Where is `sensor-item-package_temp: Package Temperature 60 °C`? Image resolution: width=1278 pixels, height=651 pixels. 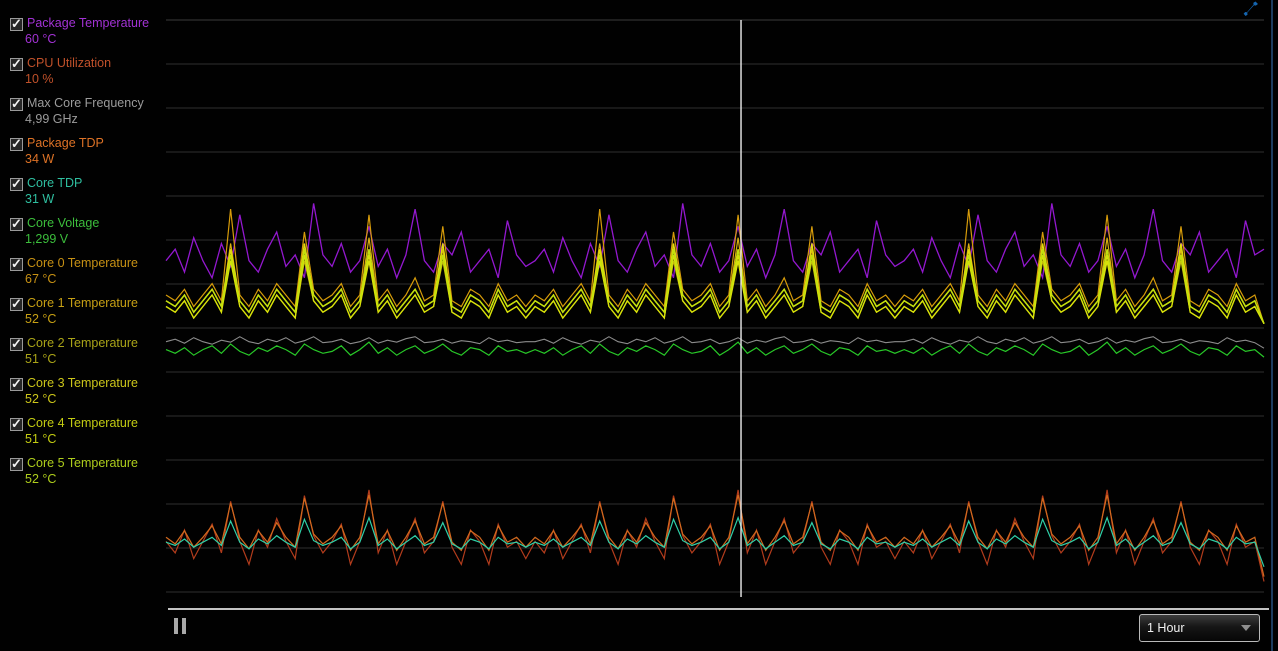 sensor-item-package_temp: Package Temperature 60 °C is located at coordinates (88, 31).